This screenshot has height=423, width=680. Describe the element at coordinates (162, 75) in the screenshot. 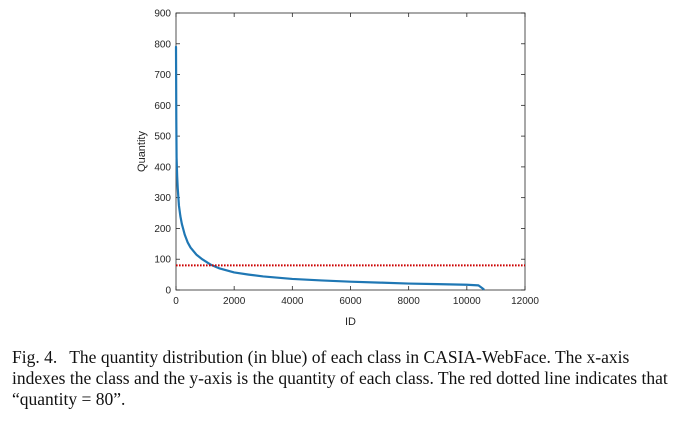

I see `y-tick-label: 700` at that location.